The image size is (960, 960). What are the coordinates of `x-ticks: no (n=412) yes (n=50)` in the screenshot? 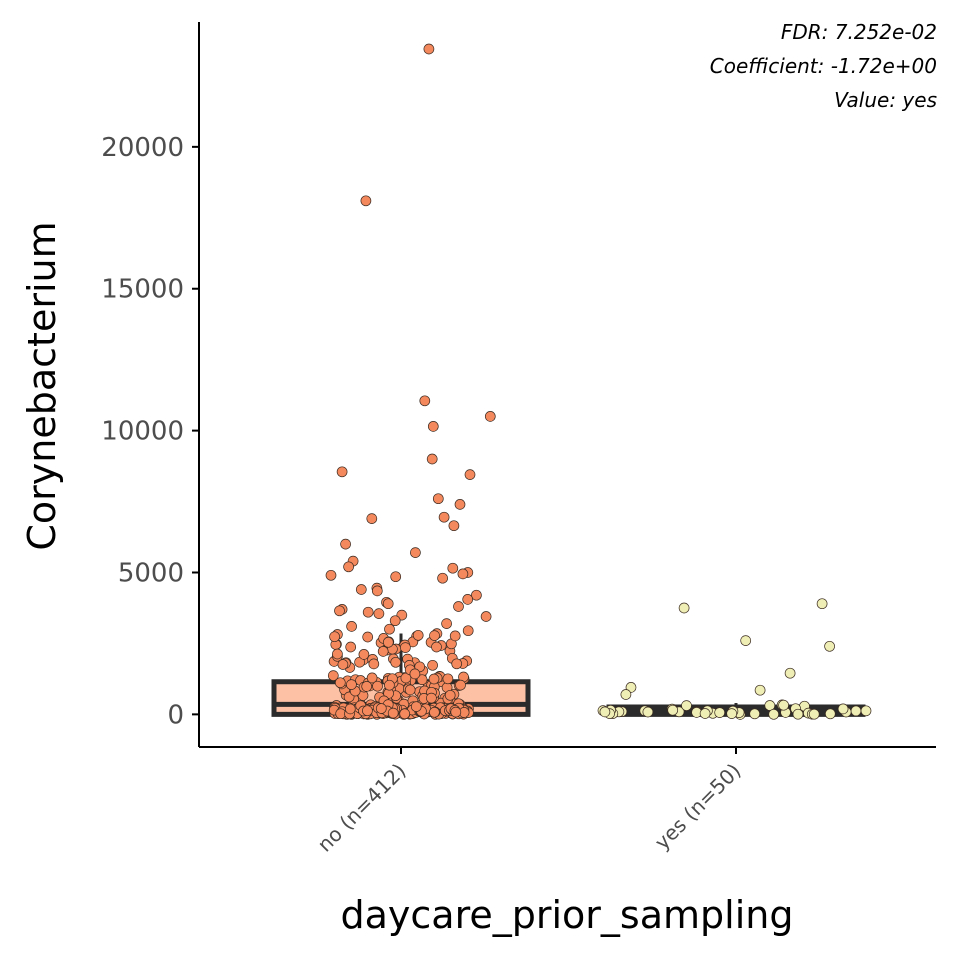 It's located at (529, 801).